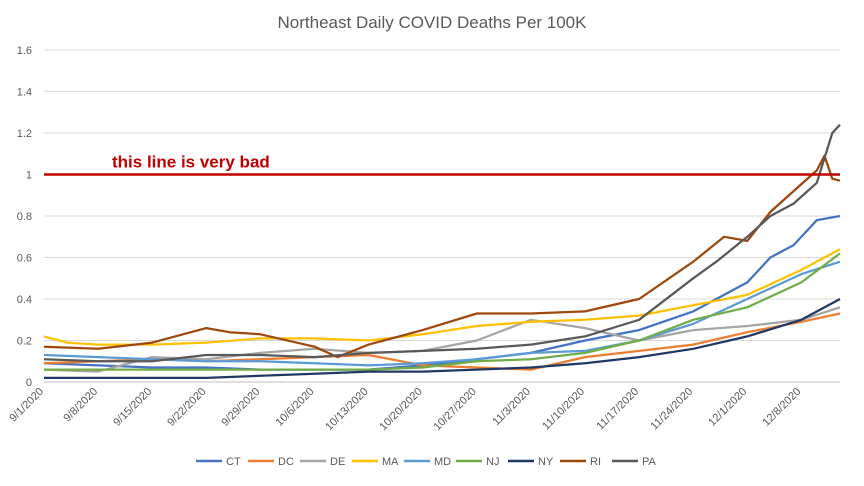 This screenshot has width=864, height=486. I want to click on y-tick-label: 1.4, so click(24, 93).